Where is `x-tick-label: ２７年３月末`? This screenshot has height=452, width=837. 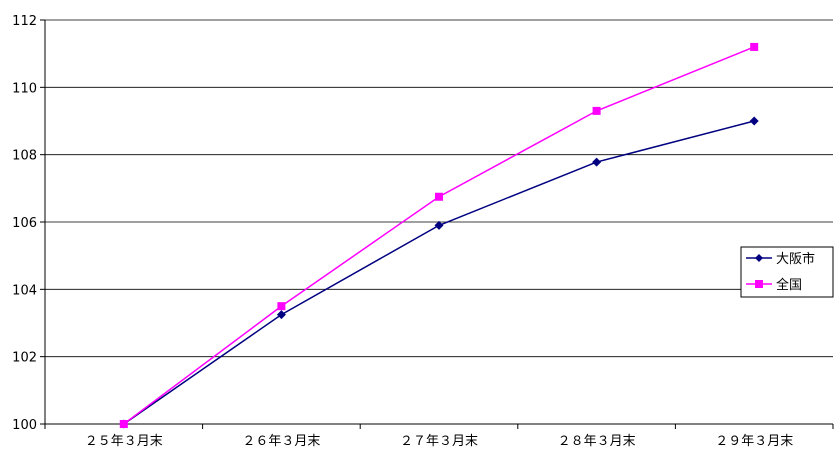 x-tick-label: ２７年３月末 is located at coordinates (439, 441).